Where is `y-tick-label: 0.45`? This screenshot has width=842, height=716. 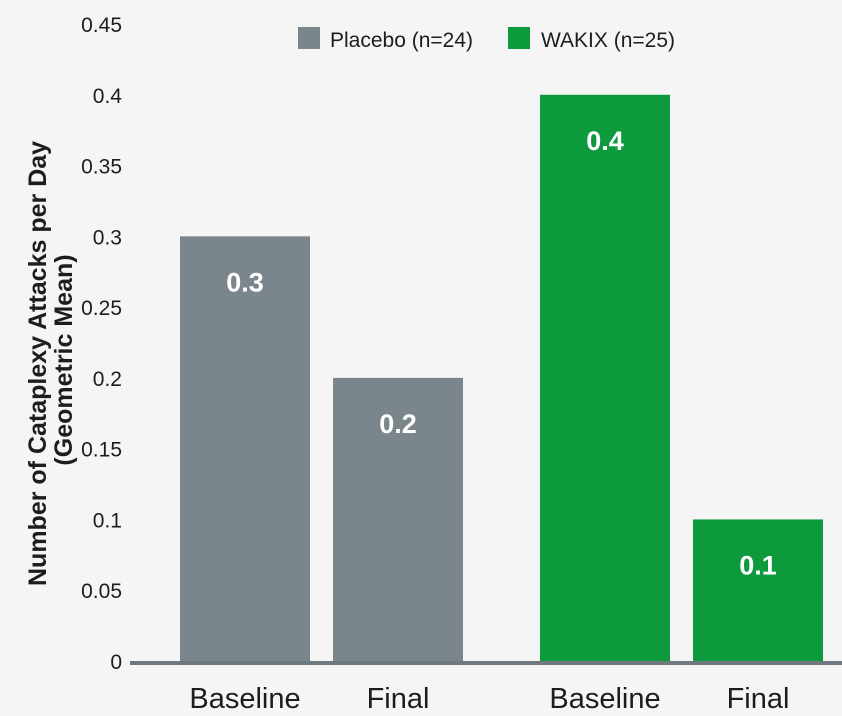 y-tick-label: 0.45 is located at coordinates (101, 25).